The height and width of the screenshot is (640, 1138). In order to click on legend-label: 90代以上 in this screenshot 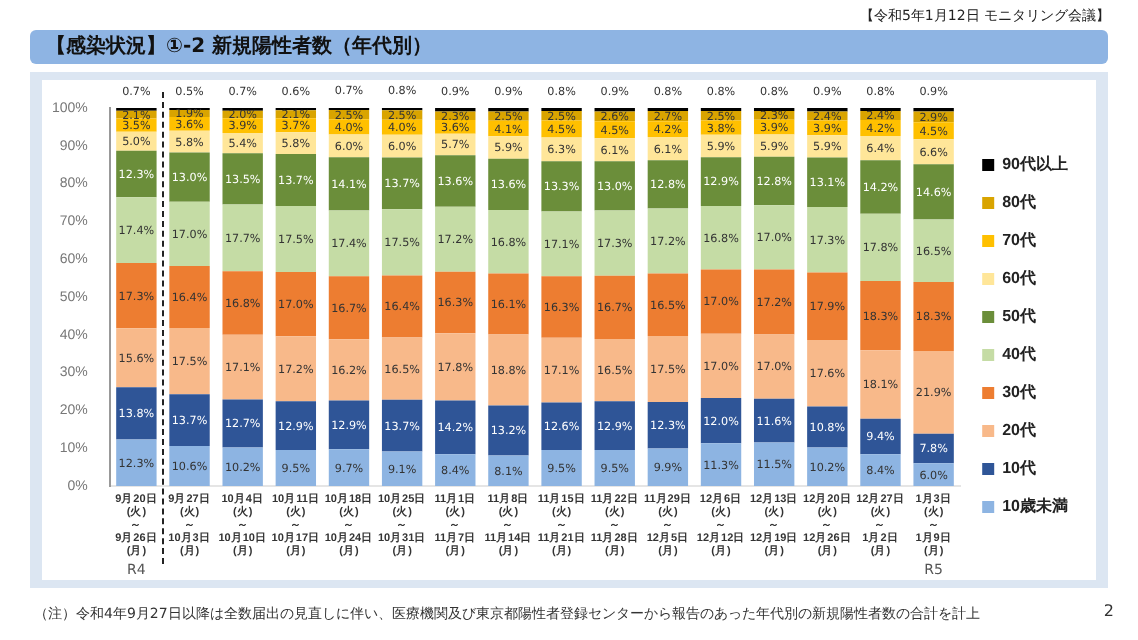, I will do `click(1035, 164)`.